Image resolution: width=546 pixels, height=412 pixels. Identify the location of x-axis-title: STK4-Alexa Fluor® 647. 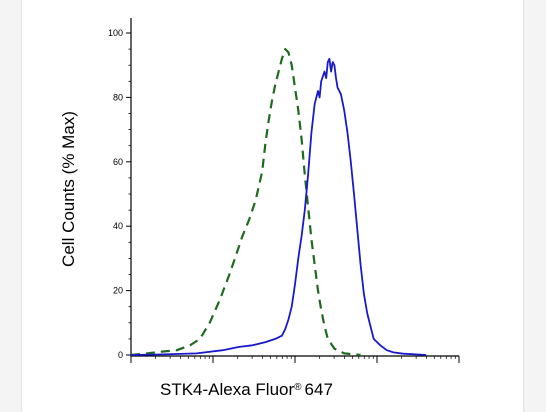
(246, 389).